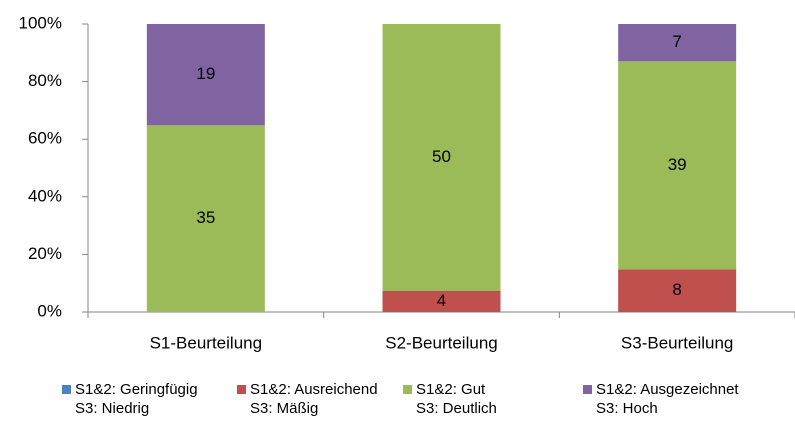  Describe the element at coordinates (456, 399) in the screenshot. I see `legend-label: S1&2: Gut S3: Deutlich` at that location.